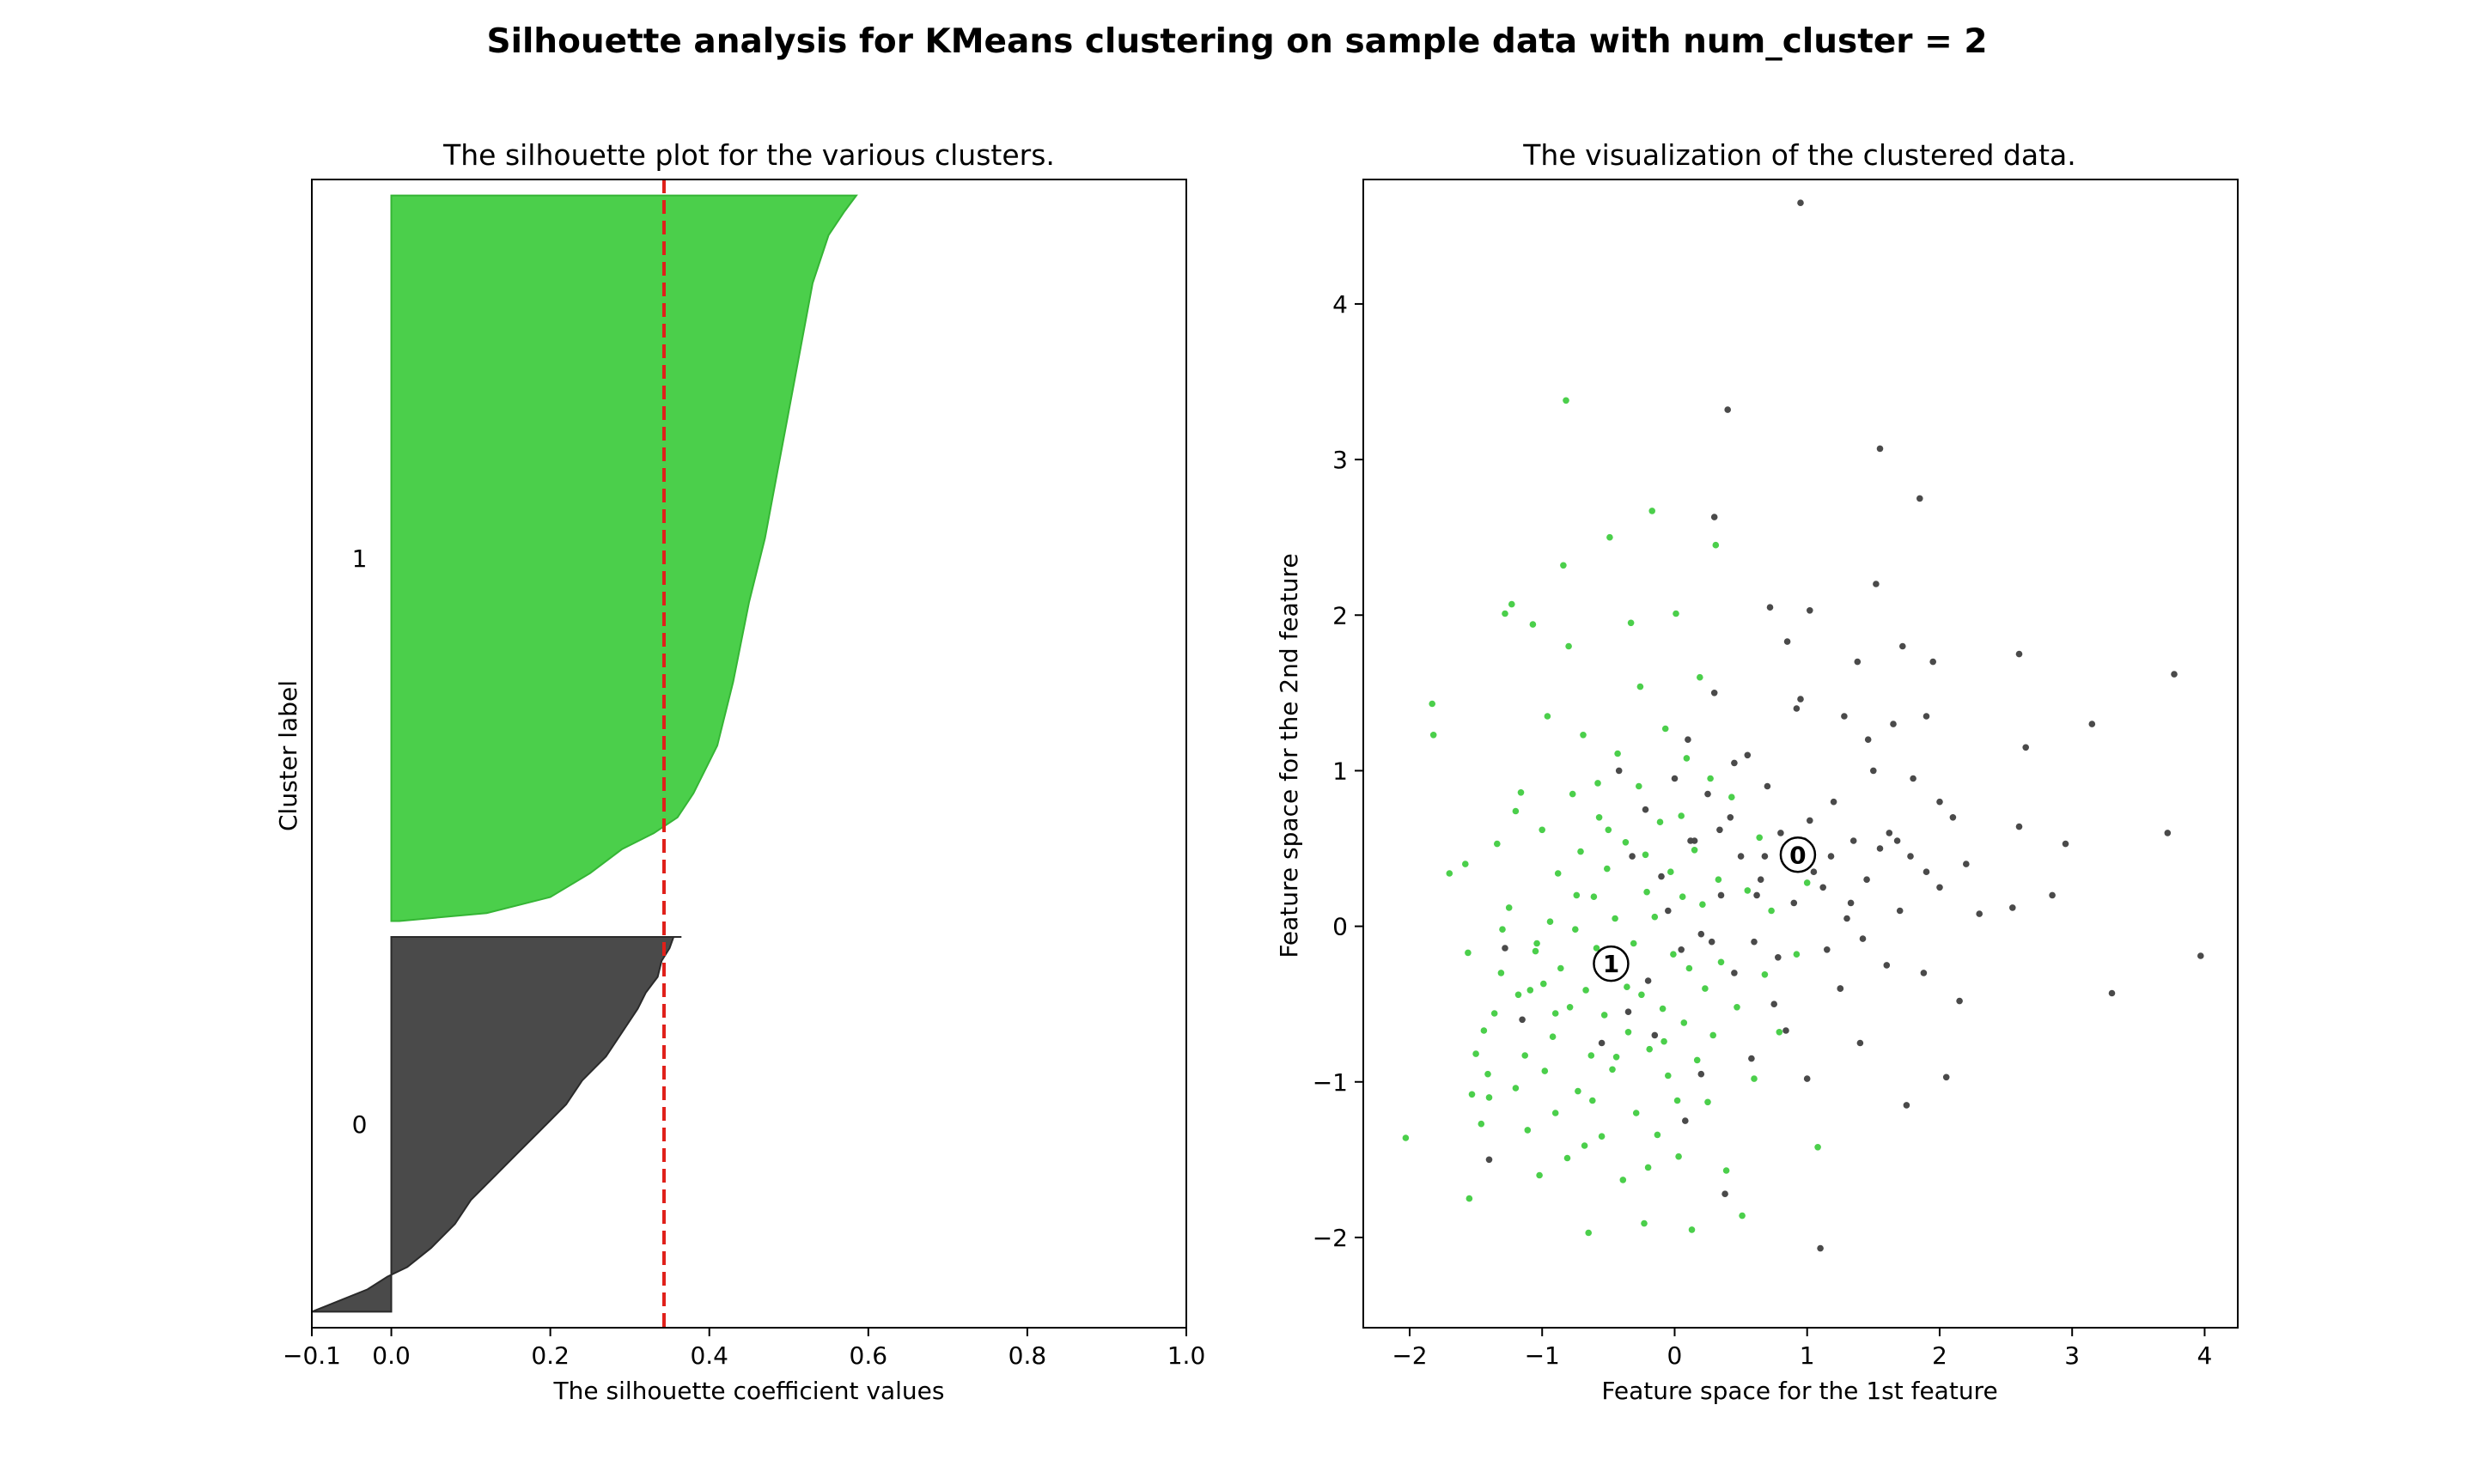 The image size is (2474, 1484). I want to click on cluster-labels: 01, so click(360, 842).